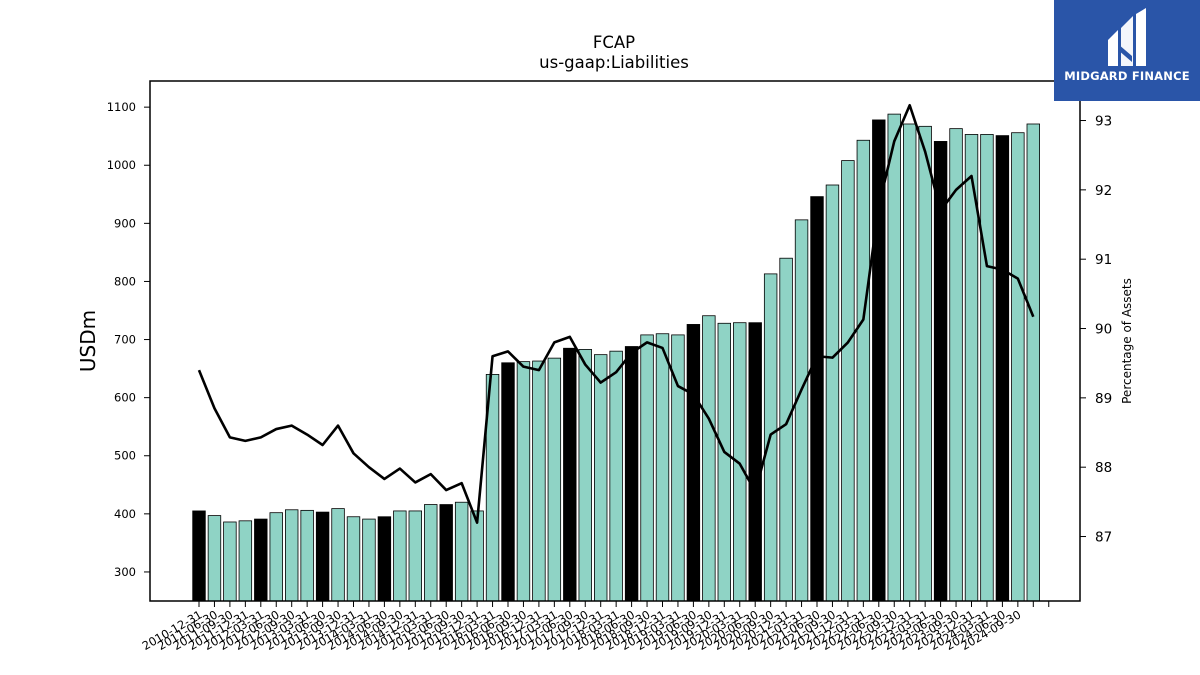 Image resolution: width=1200 pixels, height=675 pixels. I want to click on y-tick-label: 700, so click(125, 340).